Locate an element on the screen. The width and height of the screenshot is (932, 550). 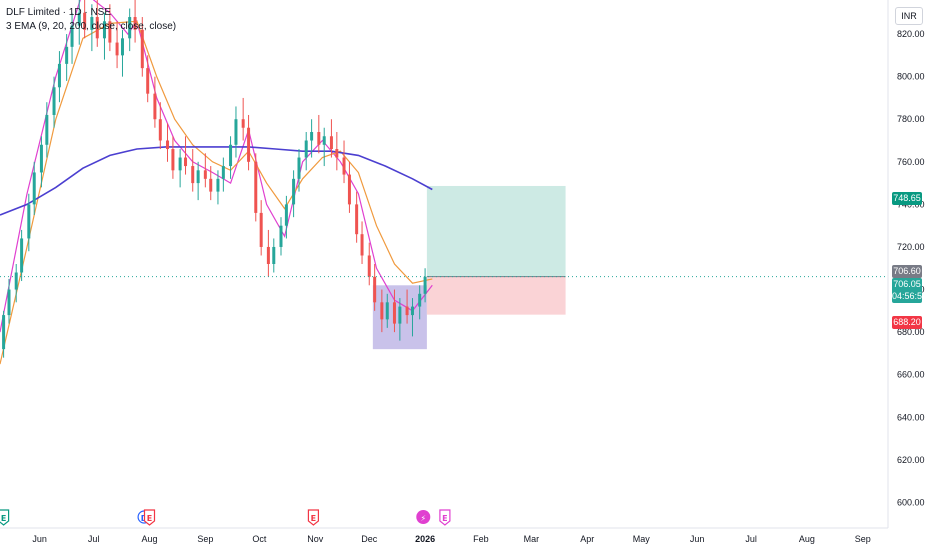
x-tick-label: Sep is located at coordinates (205, 539).